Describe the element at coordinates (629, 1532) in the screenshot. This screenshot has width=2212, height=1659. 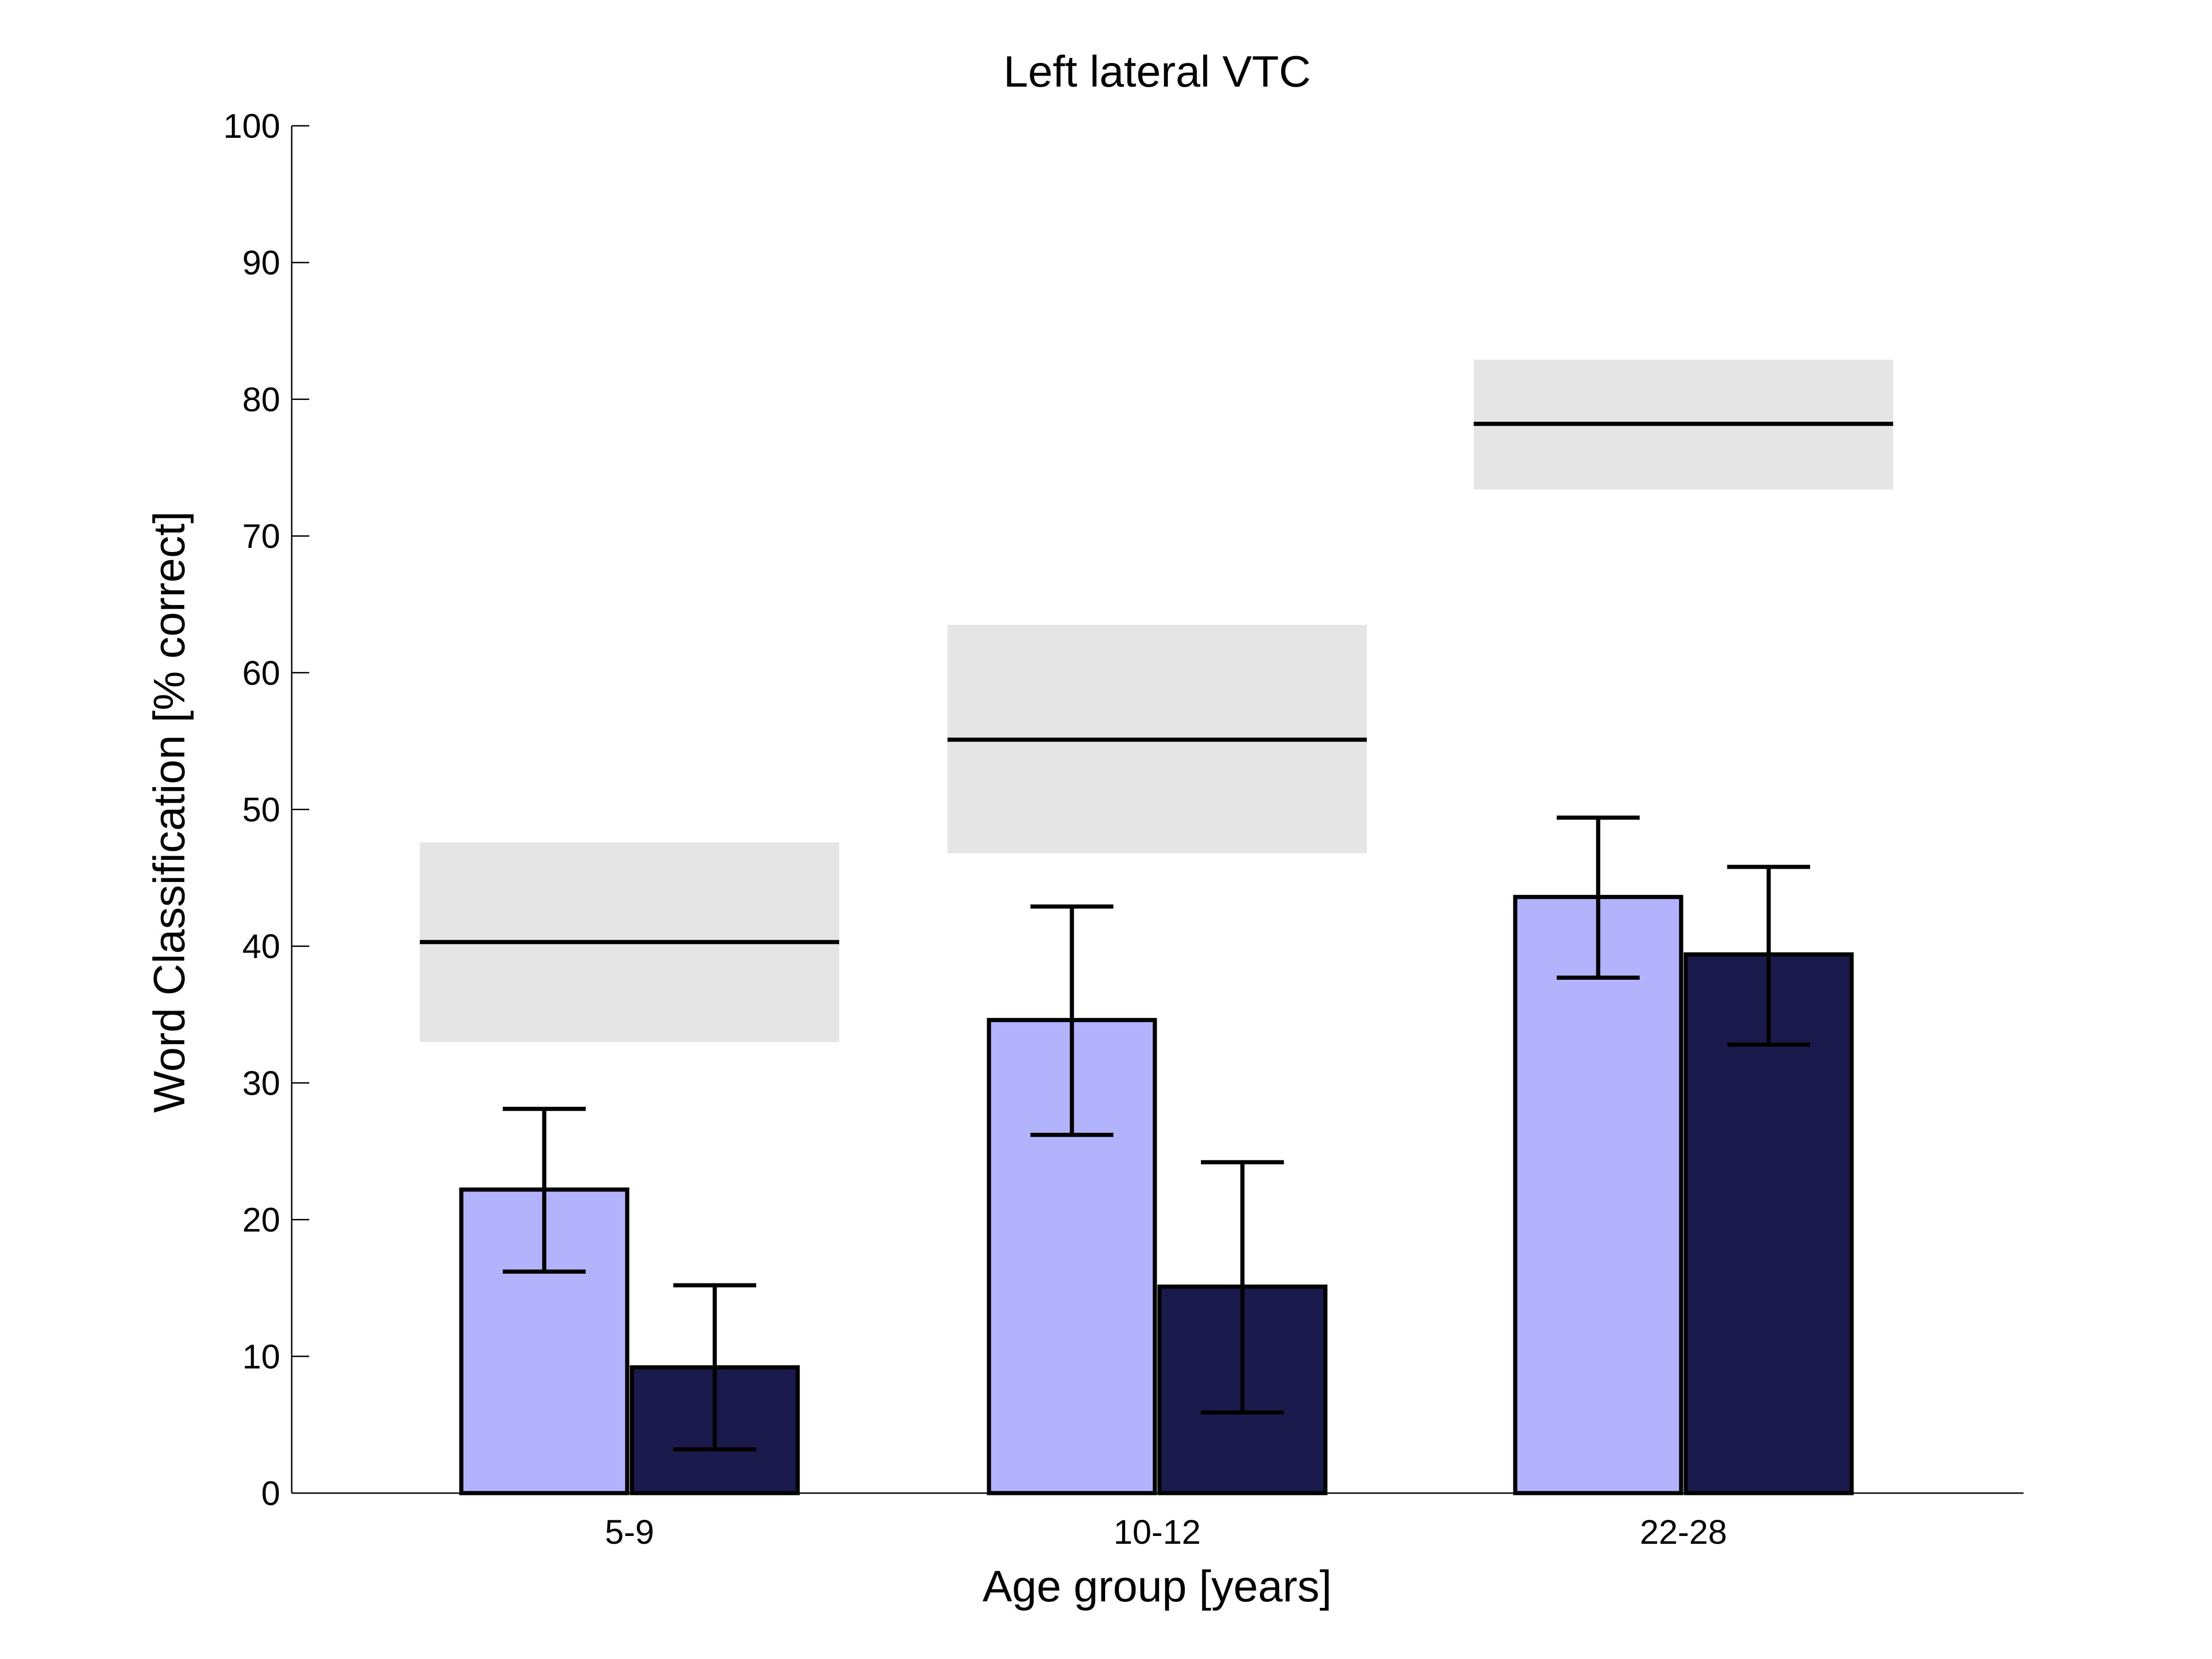
I see `x-tick-label: 5-9` at that location.